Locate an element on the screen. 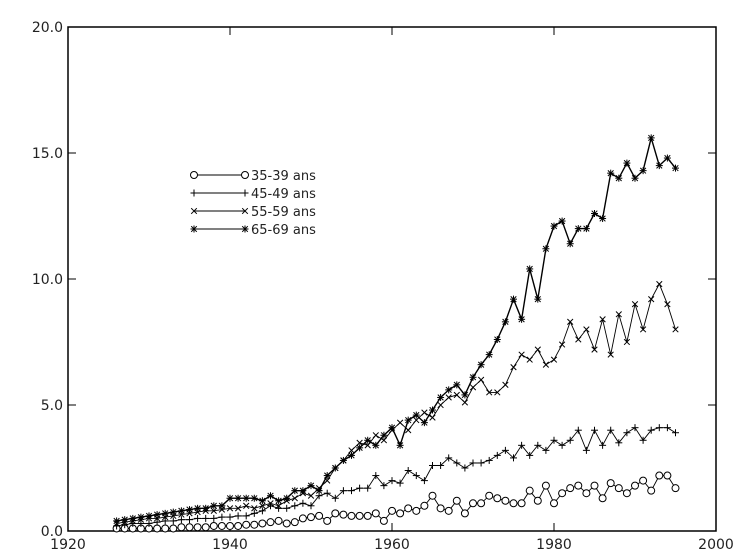  y-tick-label: 20.0 is located at coordinates (47, 28).